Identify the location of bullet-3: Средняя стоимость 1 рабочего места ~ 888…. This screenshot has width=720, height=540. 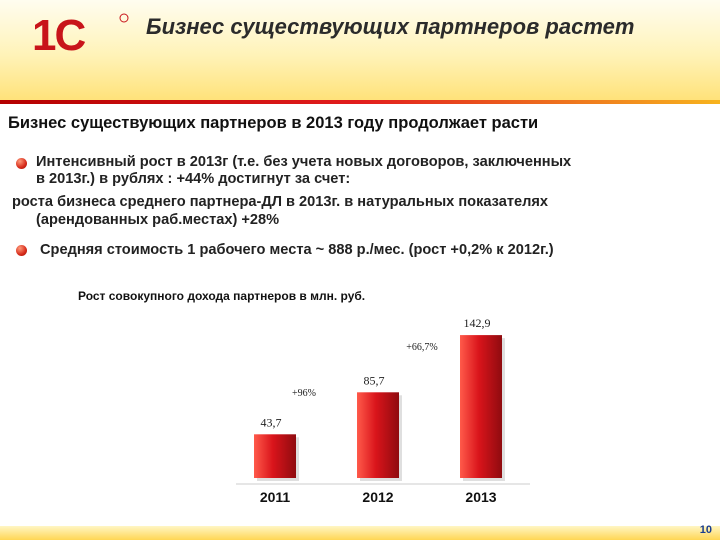
(297, 250).